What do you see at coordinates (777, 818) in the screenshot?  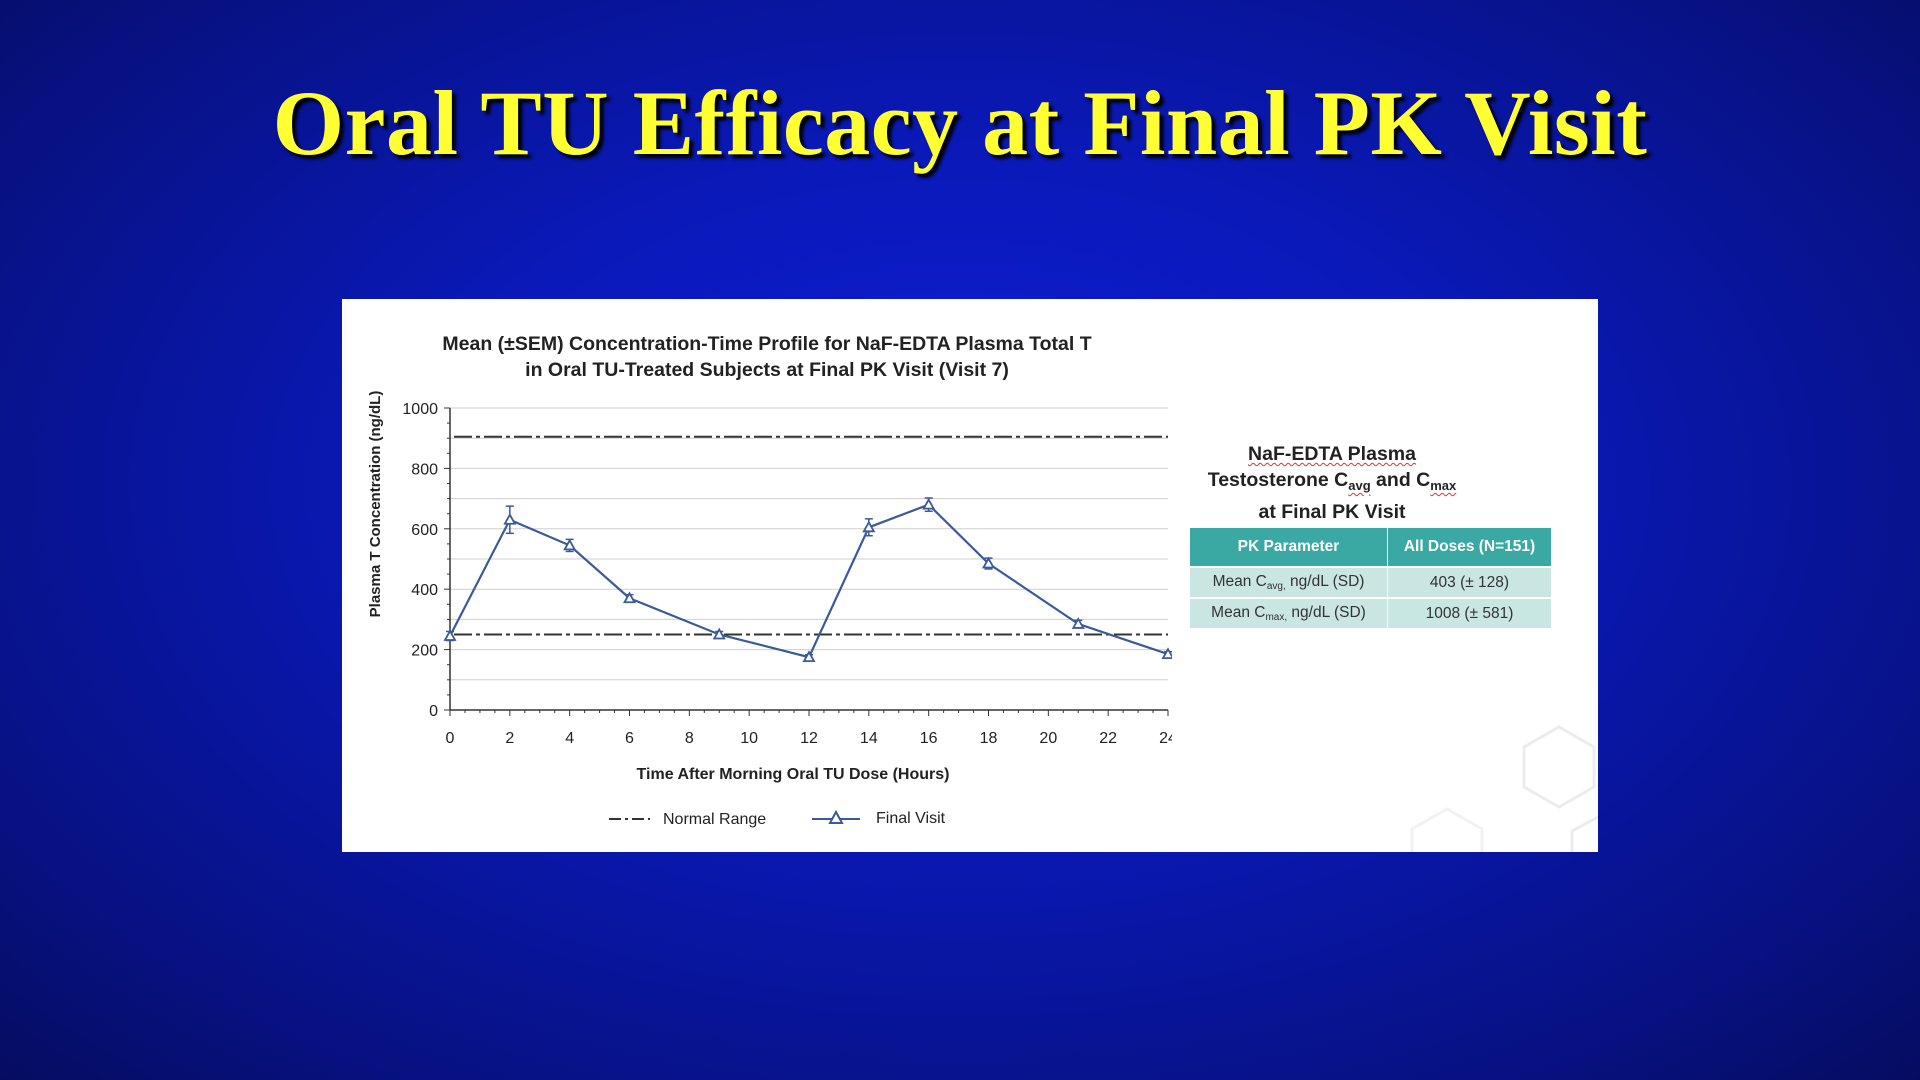 I see `chart-legend: Normal Range Final Visit` at bounding box center [777, 818].